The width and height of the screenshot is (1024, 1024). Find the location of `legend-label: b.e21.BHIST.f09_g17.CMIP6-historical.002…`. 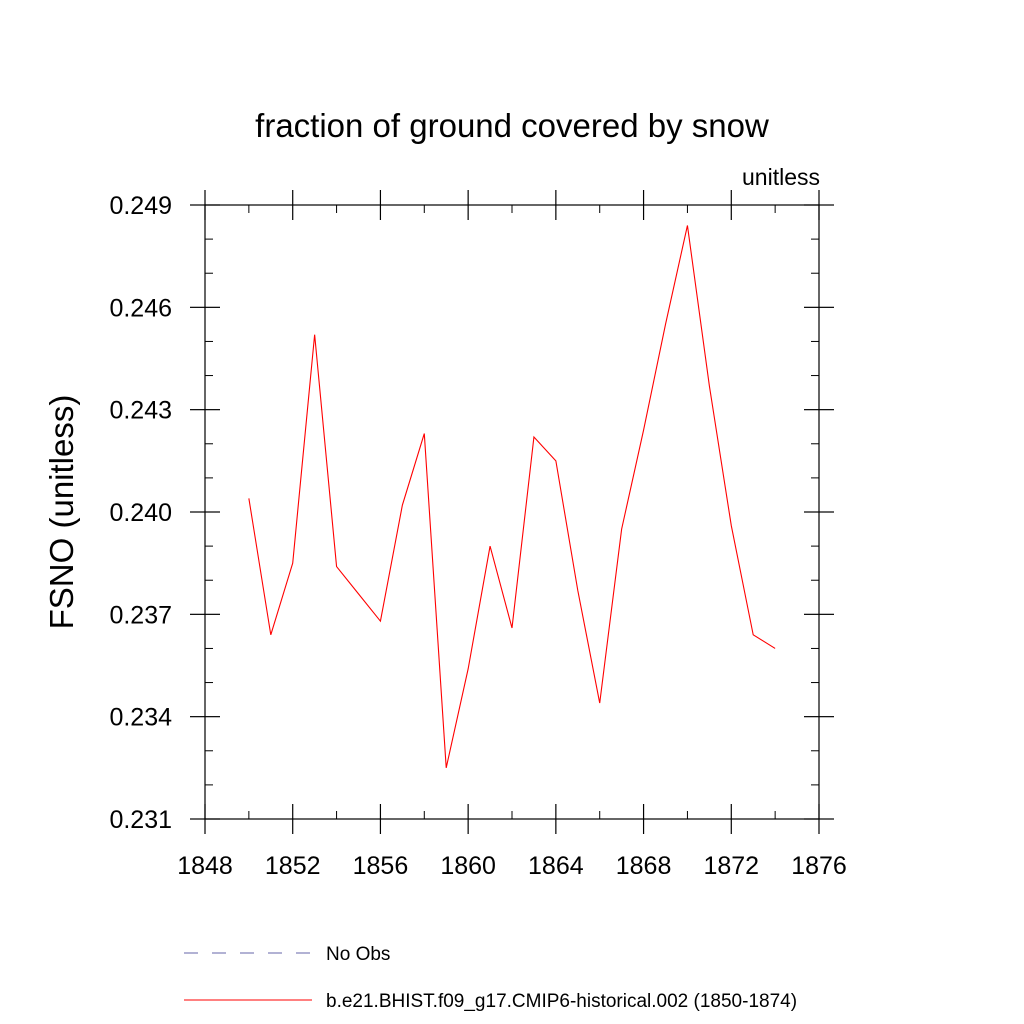

legend-label: b.e21.BHIST.f09_g17.CMIP6-historical.002… is located at coordinates (561, 1001).